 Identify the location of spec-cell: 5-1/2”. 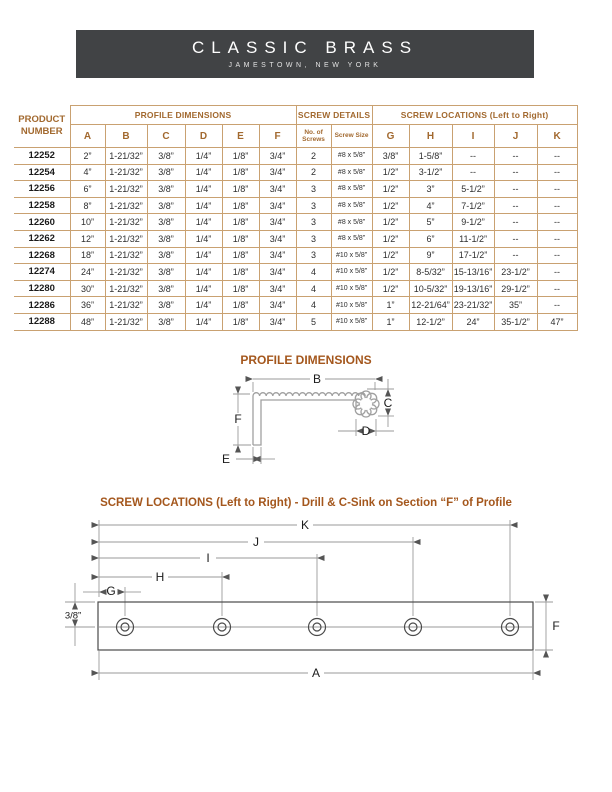
(473, 189).